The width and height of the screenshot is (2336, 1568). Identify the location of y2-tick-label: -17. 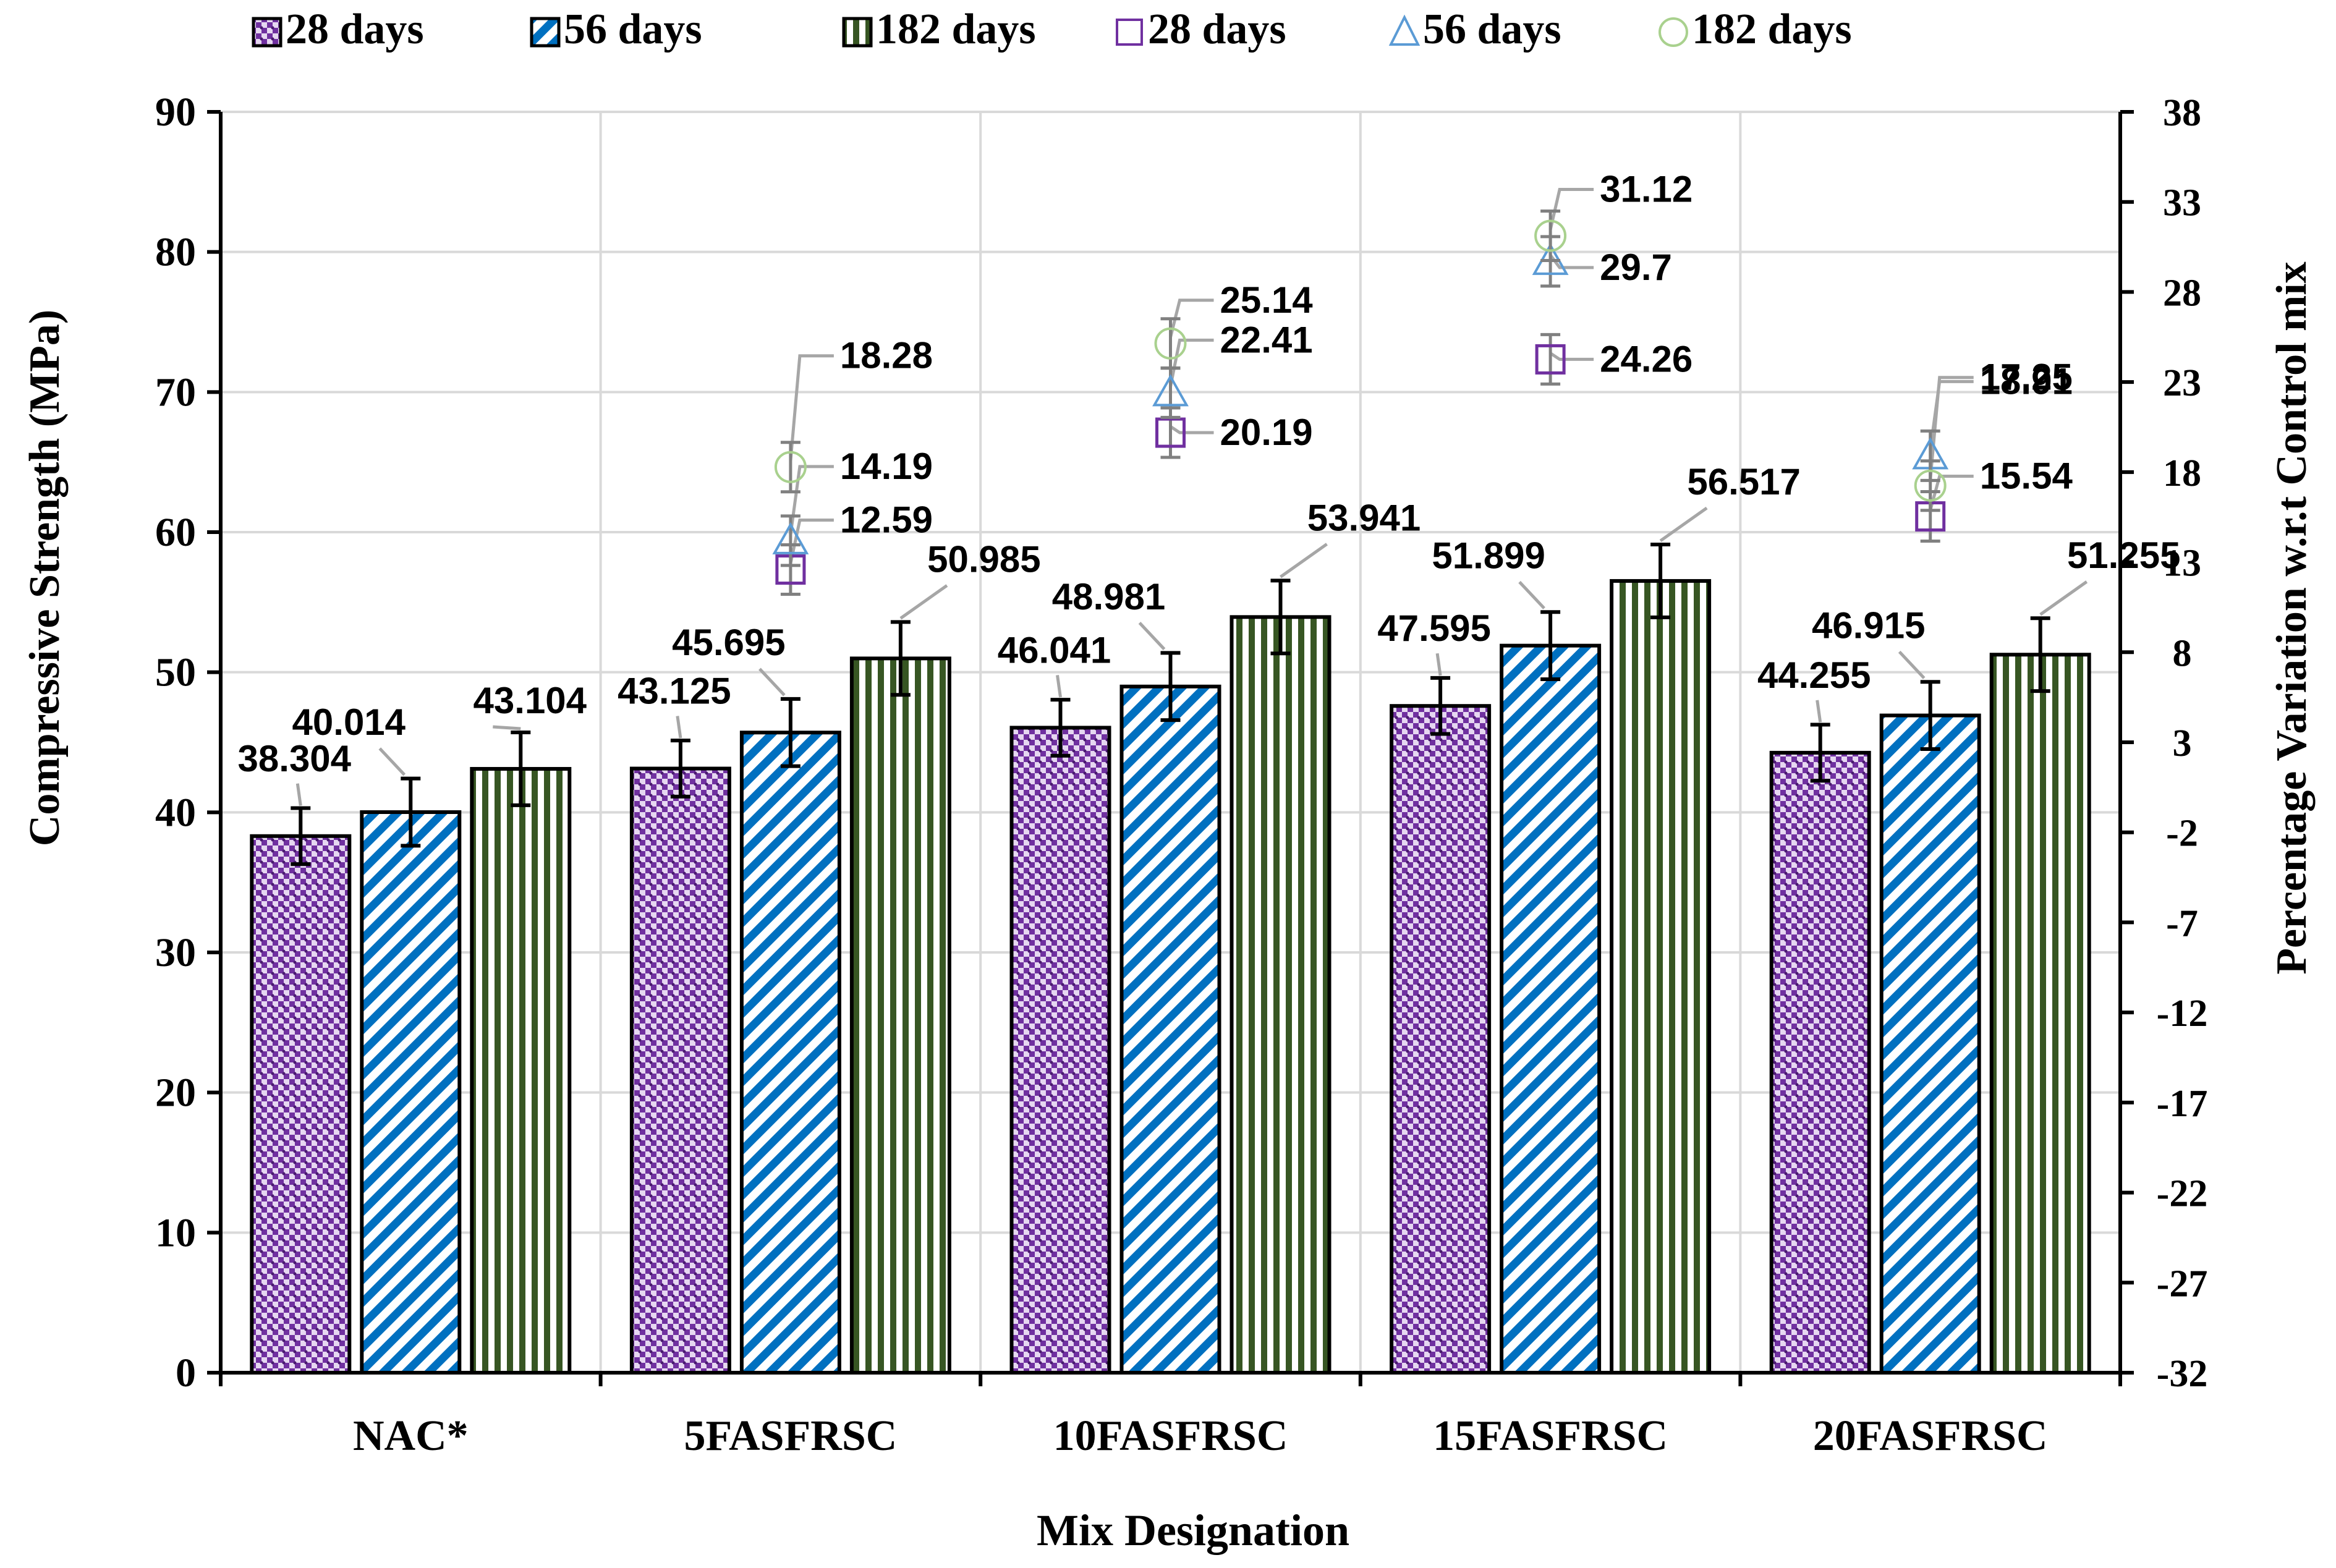
(2182, 1104).